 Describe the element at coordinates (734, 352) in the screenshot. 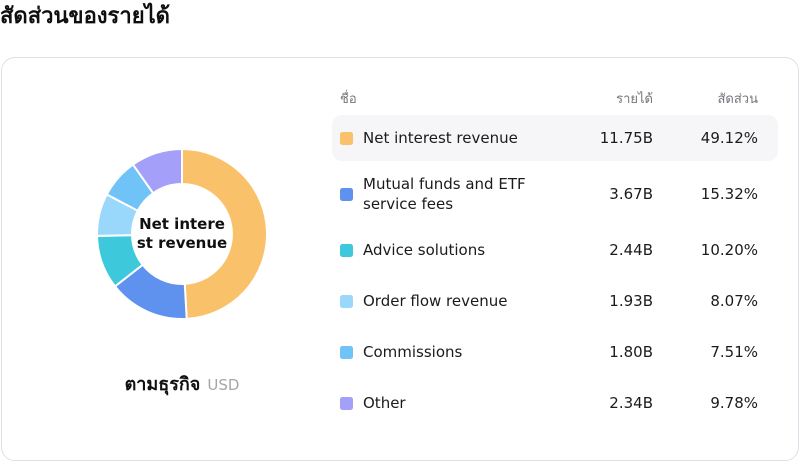

I see `series-share: 7.51%` at that location.